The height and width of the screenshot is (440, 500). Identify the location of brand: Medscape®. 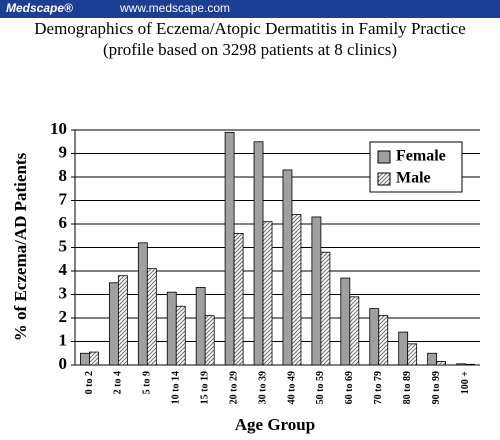
(39, 8).